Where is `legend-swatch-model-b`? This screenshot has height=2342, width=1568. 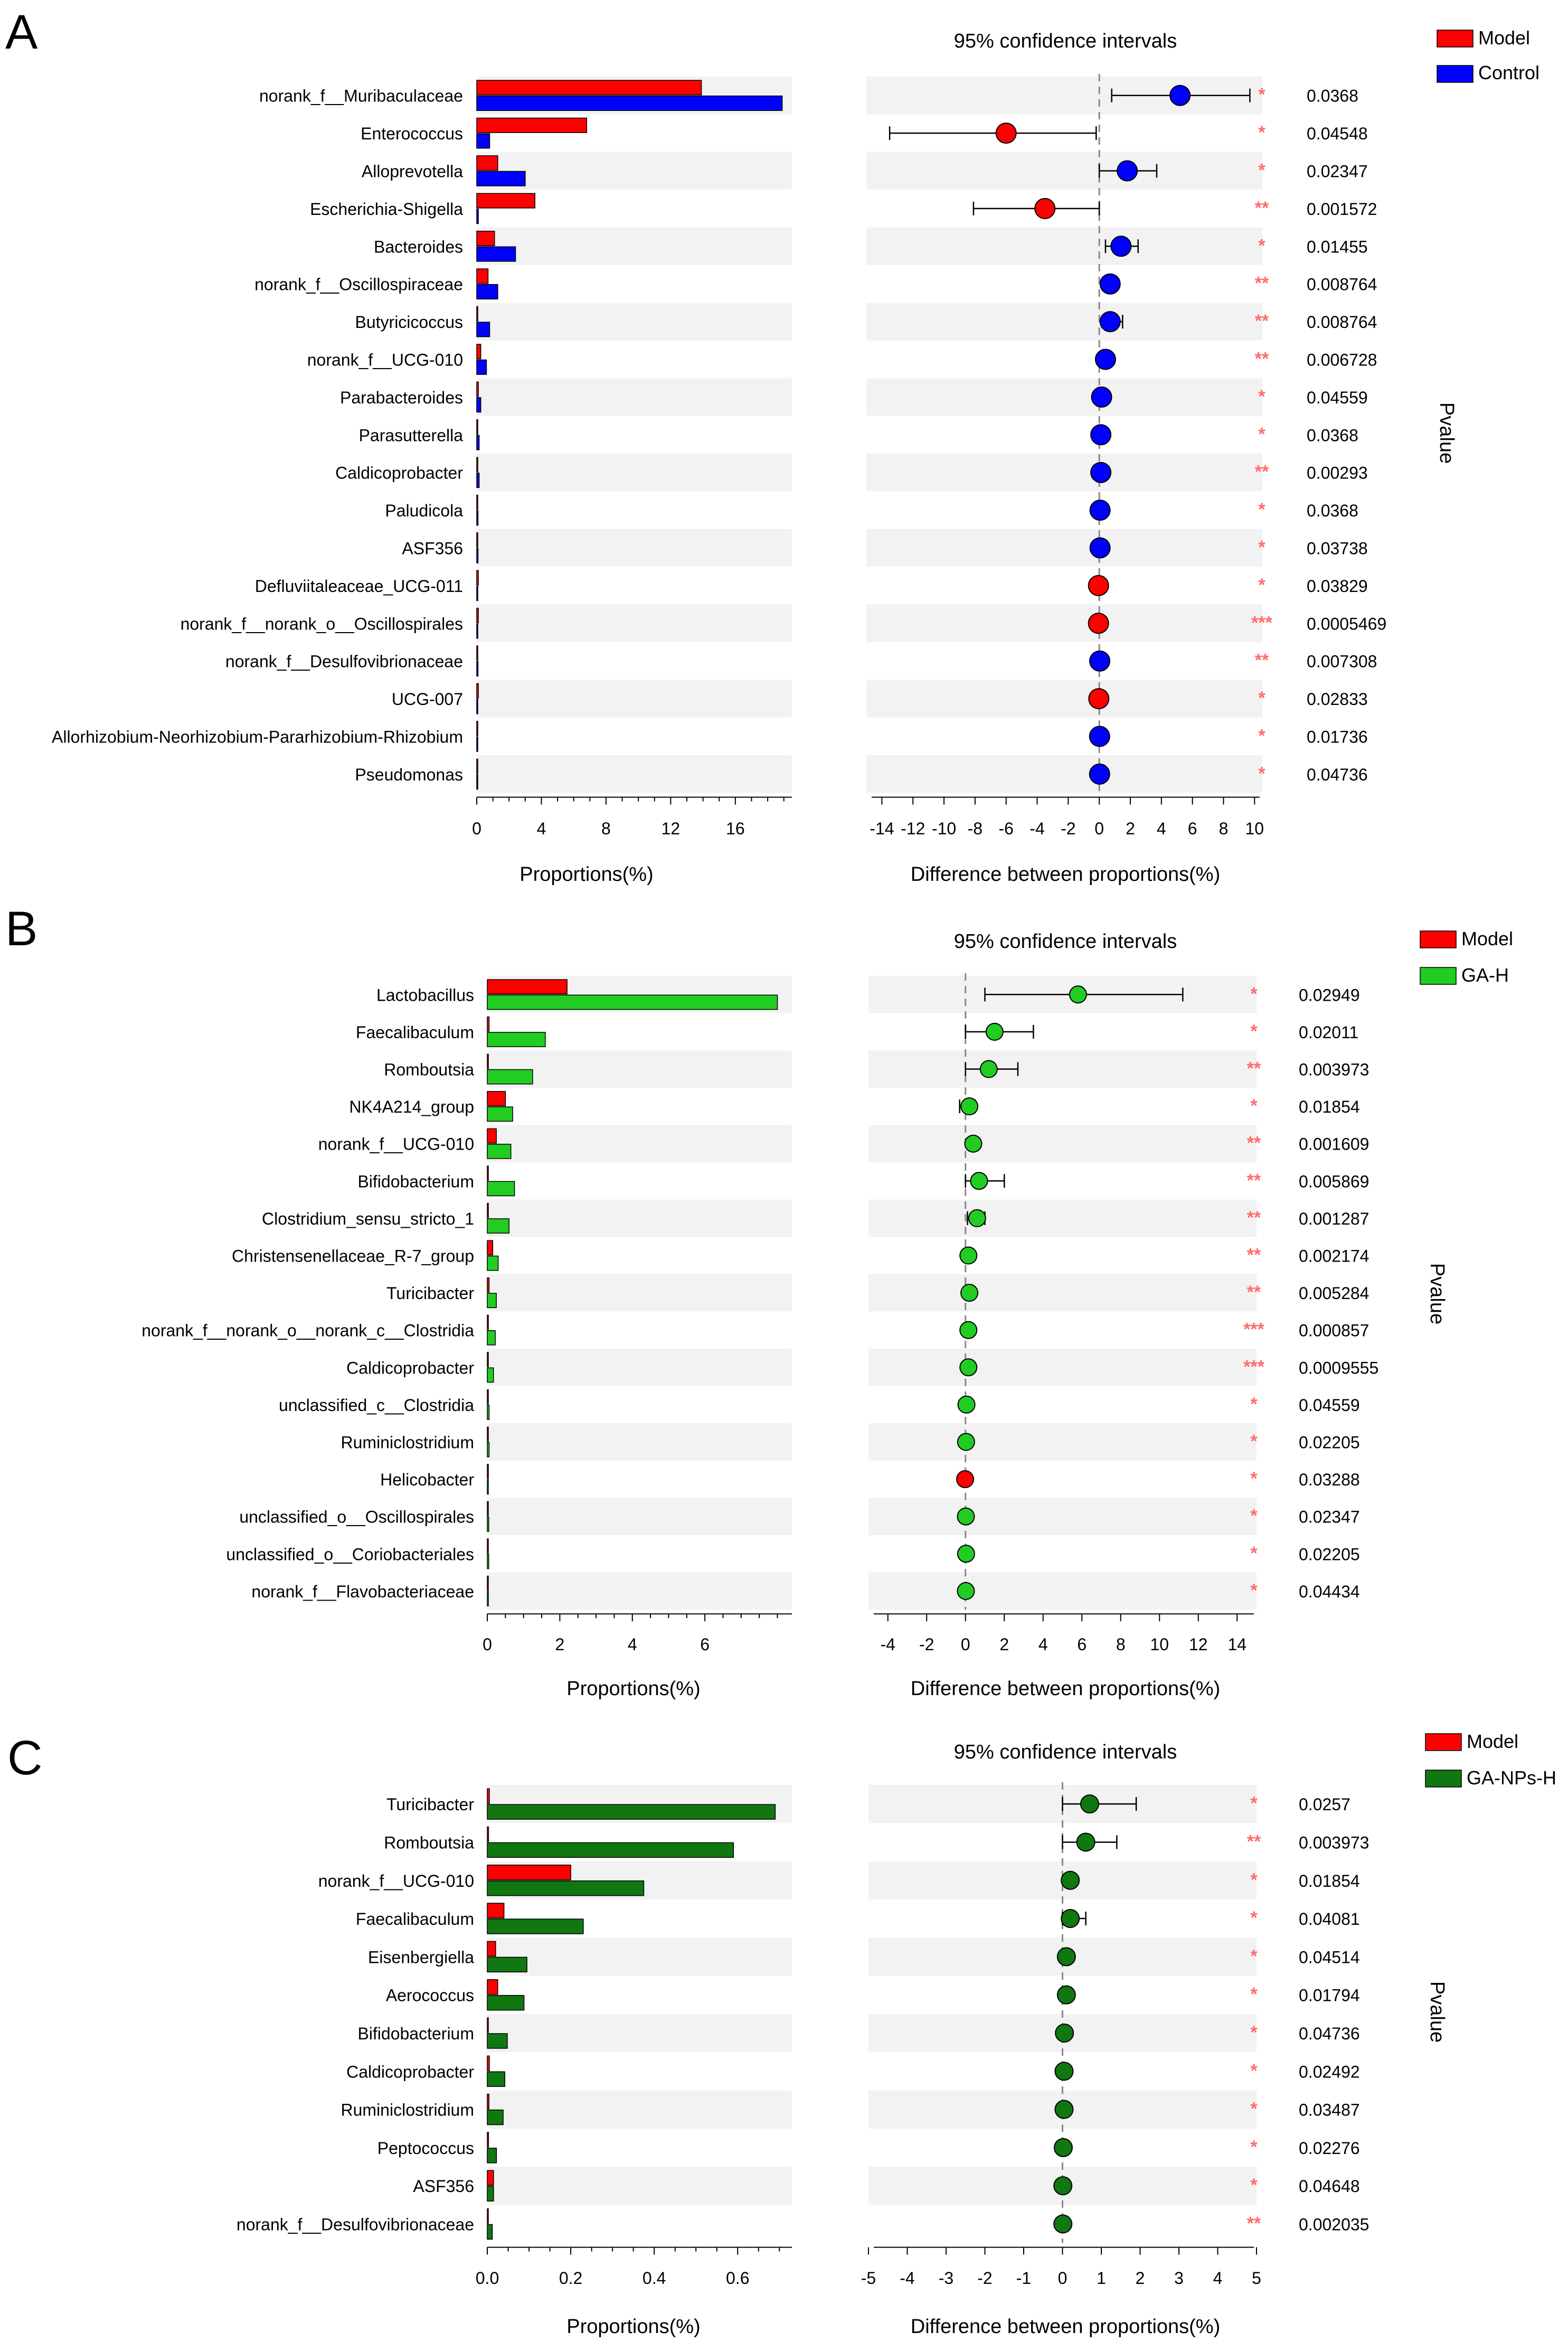
legend-swatch-model-b is located at coordinates (1438, 939).